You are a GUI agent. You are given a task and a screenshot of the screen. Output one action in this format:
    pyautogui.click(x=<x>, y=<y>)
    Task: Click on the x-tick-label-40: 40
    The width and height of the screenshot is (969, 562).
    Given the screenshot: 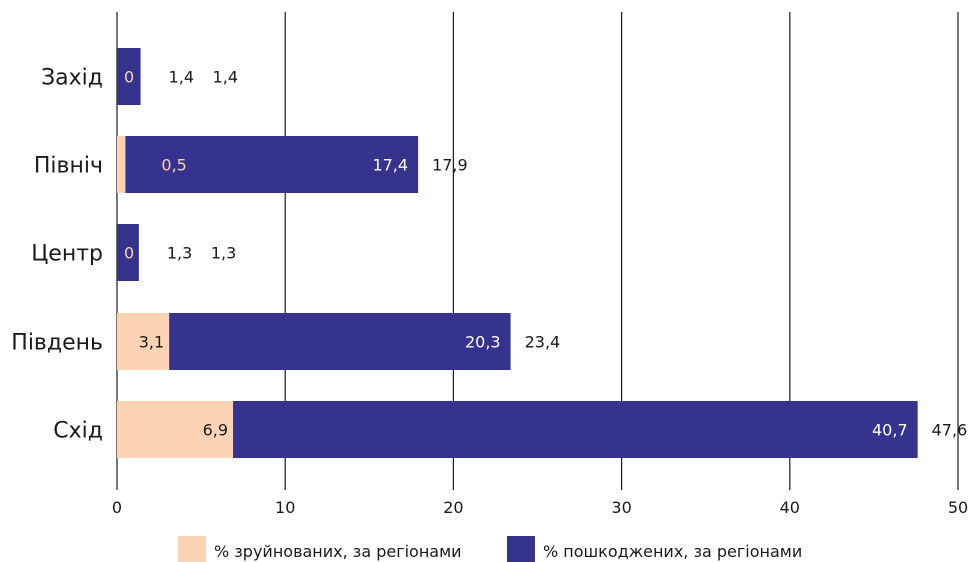 What is the action you would take?
    pyautogui.click(x=790, y=507)
    